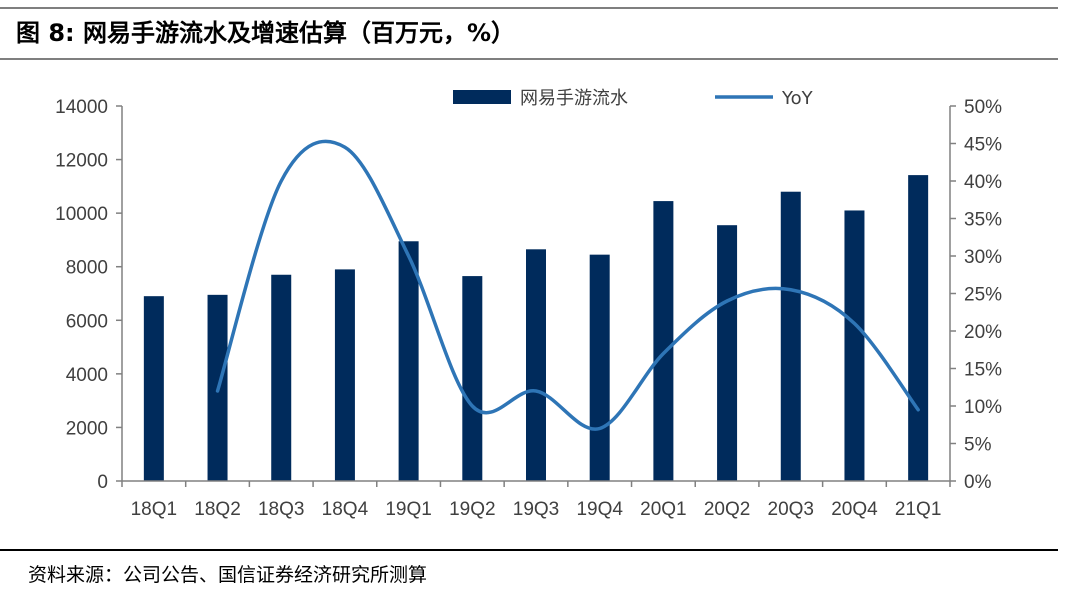 This screenshot has width=1080, height=592. What do you see at coordinates (663, 509) in the screenshot?
I see `x-tick-label-20Q1: 20Q1` at bounding box center [663, 509].